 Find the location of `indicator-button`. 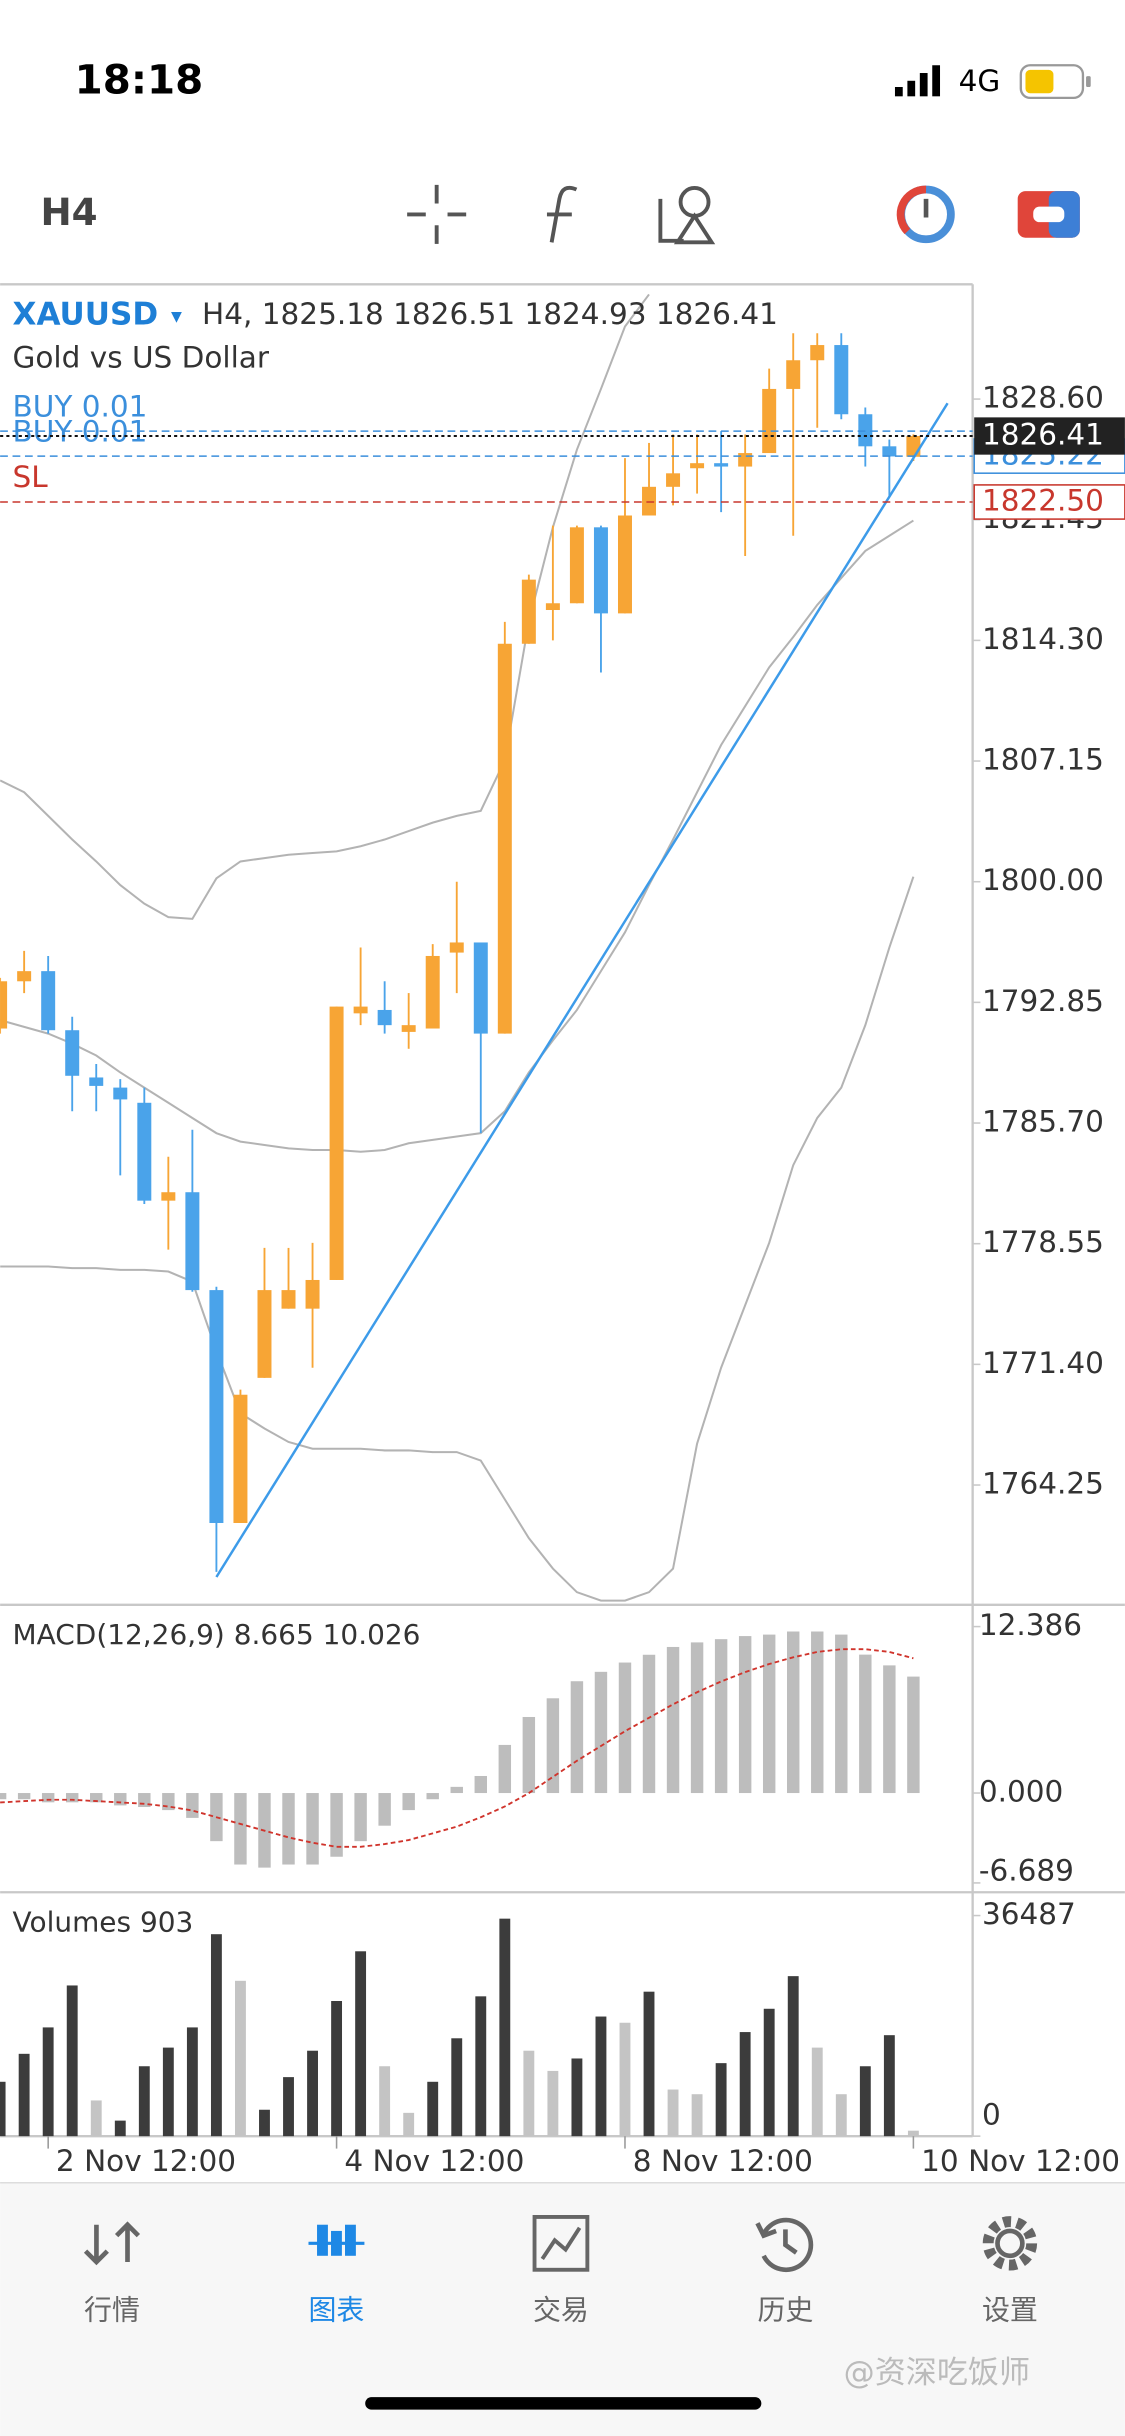

indicator-button is located at coordinates (562, 214).